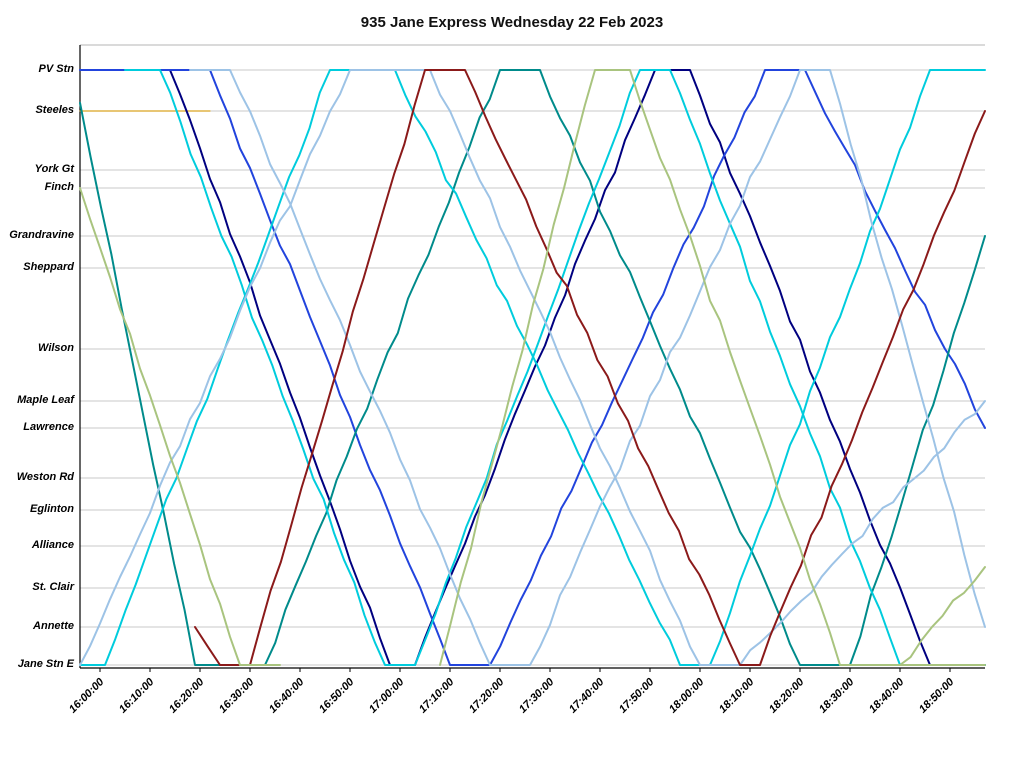  What do you see at coordinates (52, 509) in the screenshot?
I see `station-label: Eglinton` at bounding box center [52, 509].